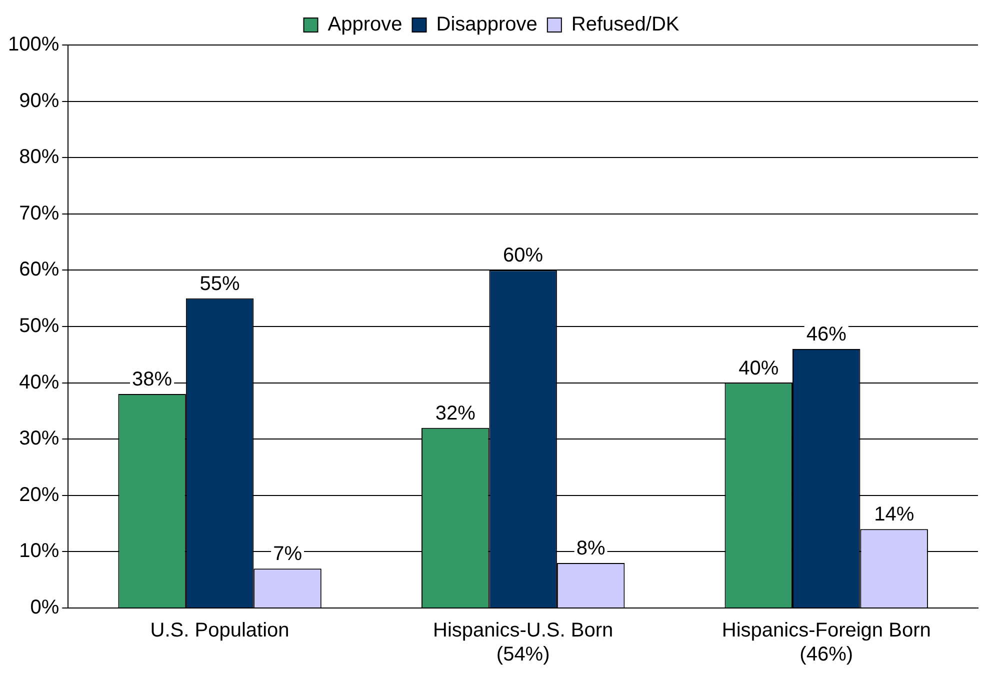  I want to click on x-tick-label: Hispanics-U.S. Born (54%), so click(523, 643).